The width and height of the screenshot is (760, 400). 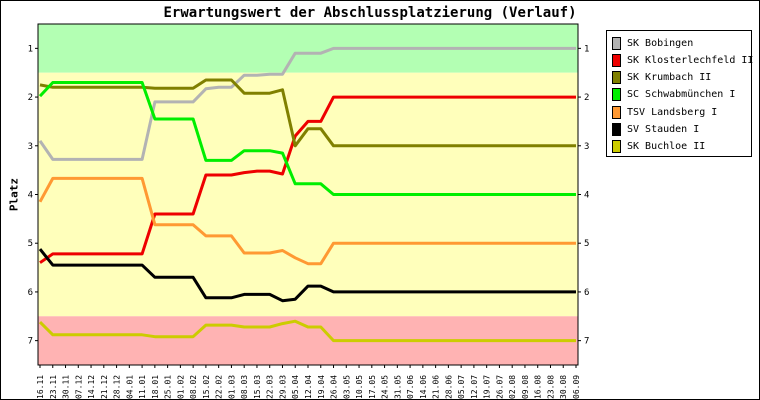 I want to click on x-tick-label: 08.02, so click(x=193, y=387).